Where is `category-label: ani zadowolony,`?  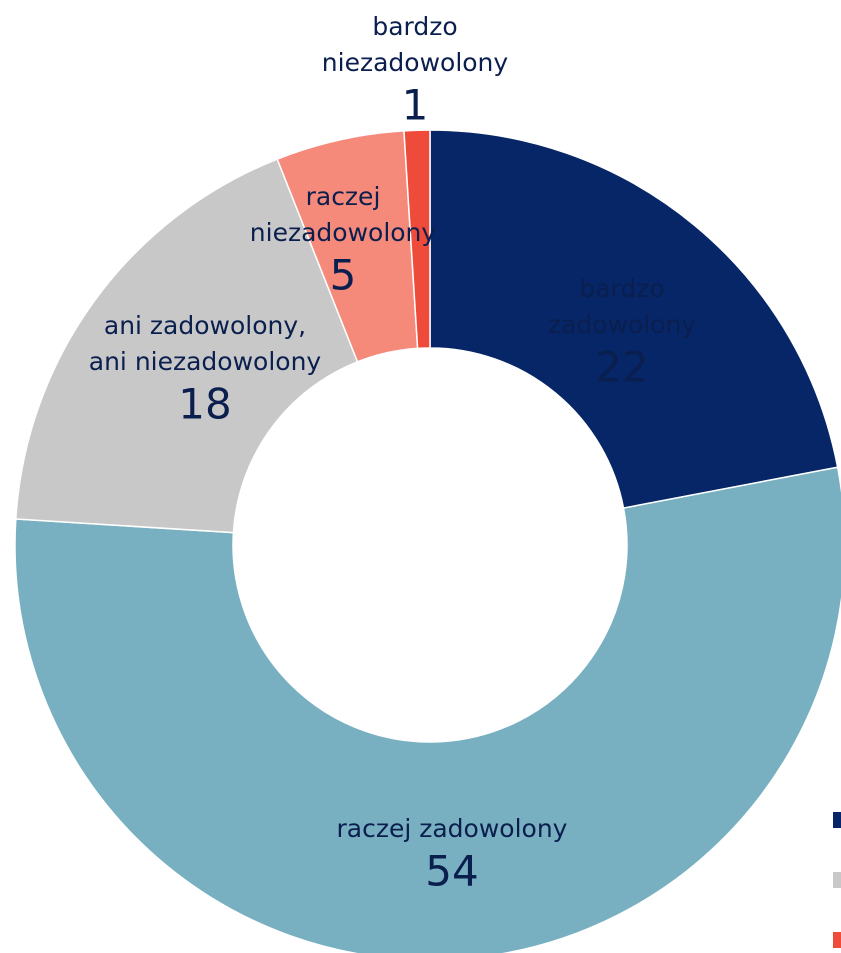
category-label: ani zadowolony, is located at coordinates (205, 325).